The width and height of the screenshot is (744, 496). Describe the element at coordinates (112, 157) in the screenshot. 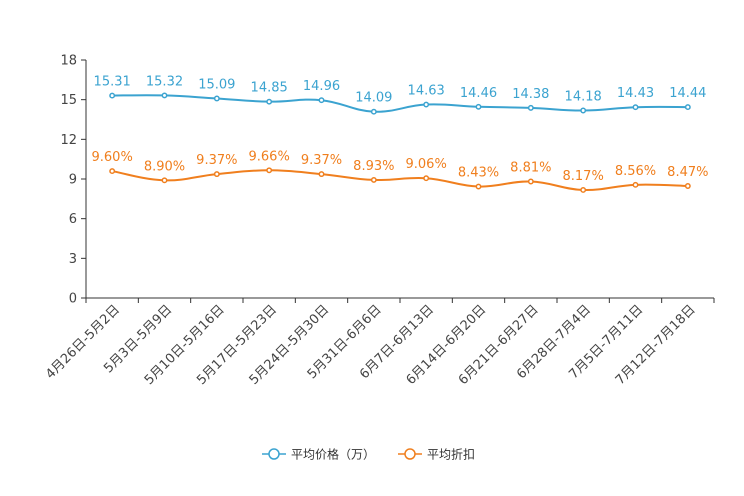

I see `data-label: 9.60%` at that location.